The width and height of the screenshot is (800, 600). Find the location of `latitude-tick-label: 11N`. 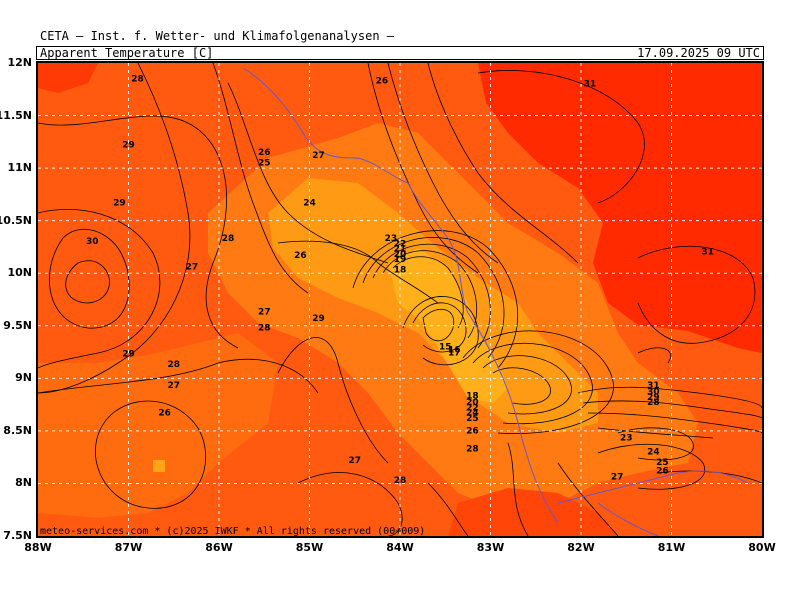

latitude-tick-label: 11N is located at coordinates (19, 168).